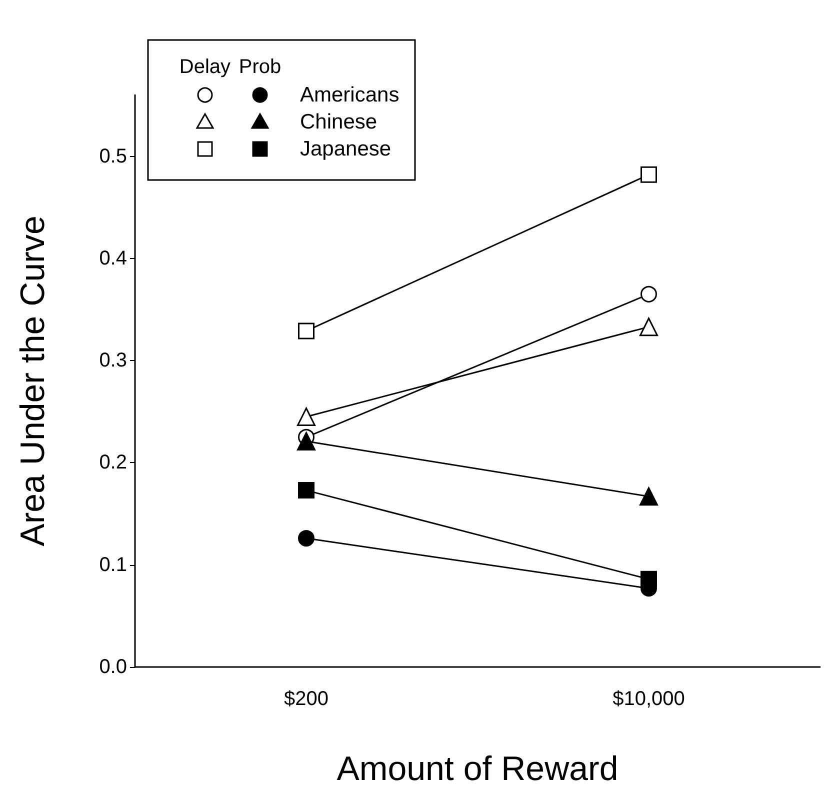 This screenshot has height=792, width=824. What do you see at coordinates (113, 667) in the screenshot?
I see `y-tick-label: 0.0` at bounding box center [113, 667].